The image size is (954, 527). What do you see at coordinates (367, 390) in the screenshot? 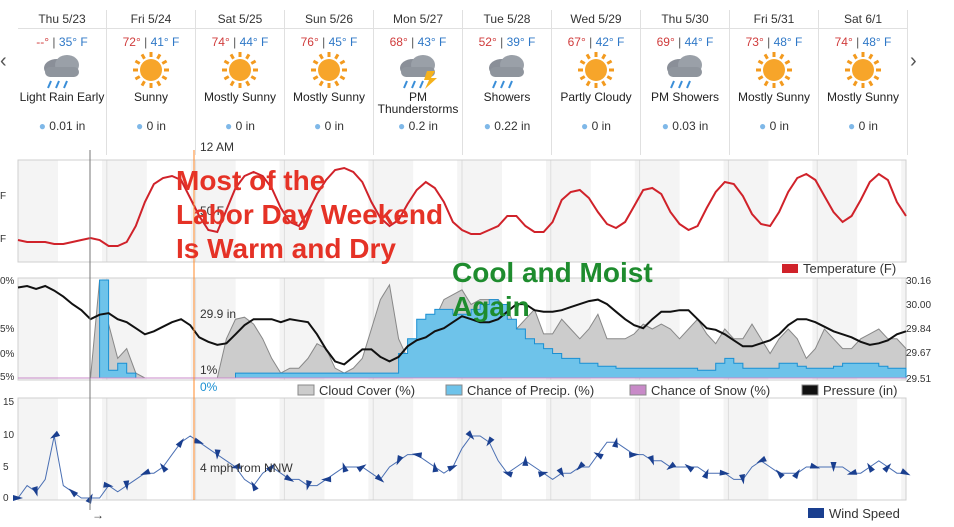
I see `legend-cloud-cover: Cloud Cover (%)` at bounding box center [367, 390].